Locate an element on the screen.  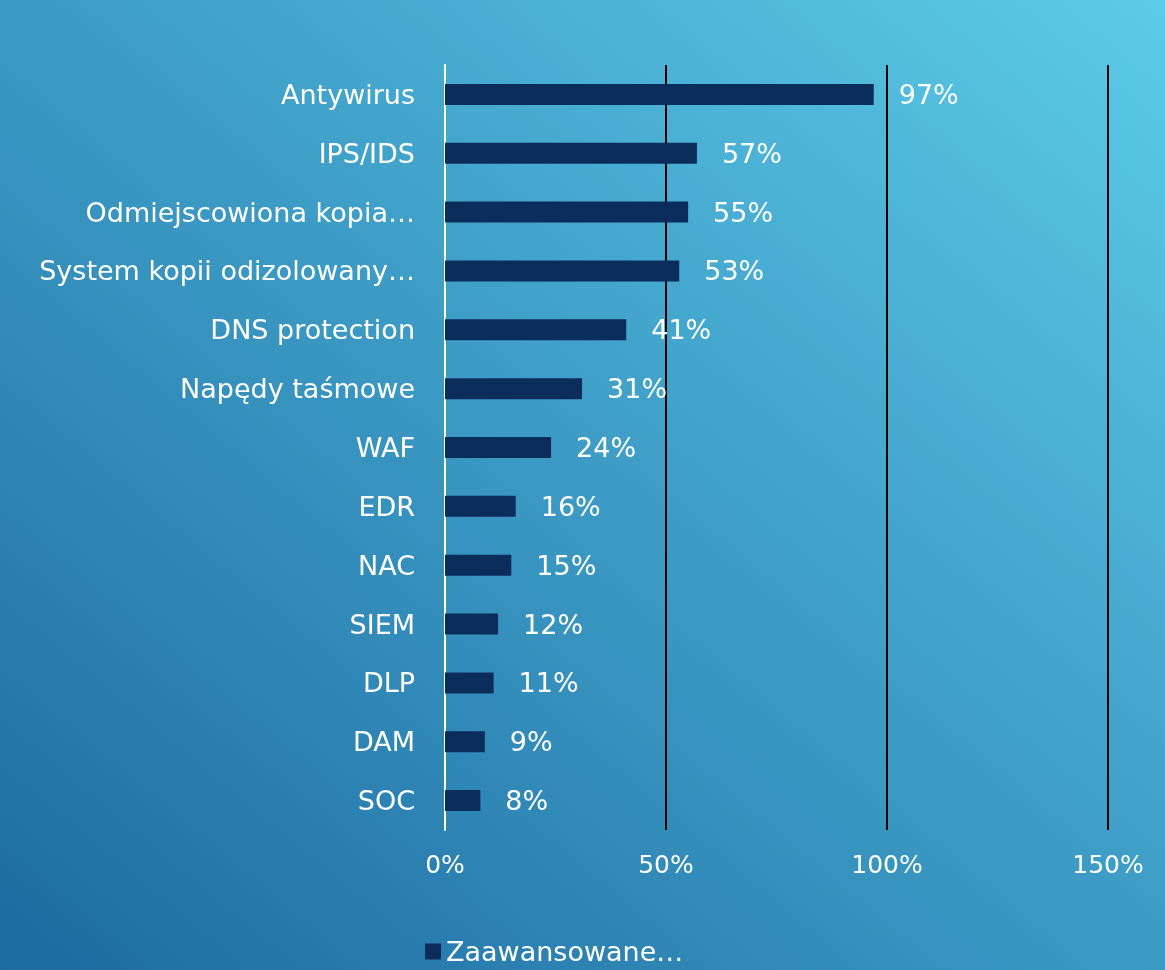
y-tick-label: DLP is located at coordinates (388, 683).